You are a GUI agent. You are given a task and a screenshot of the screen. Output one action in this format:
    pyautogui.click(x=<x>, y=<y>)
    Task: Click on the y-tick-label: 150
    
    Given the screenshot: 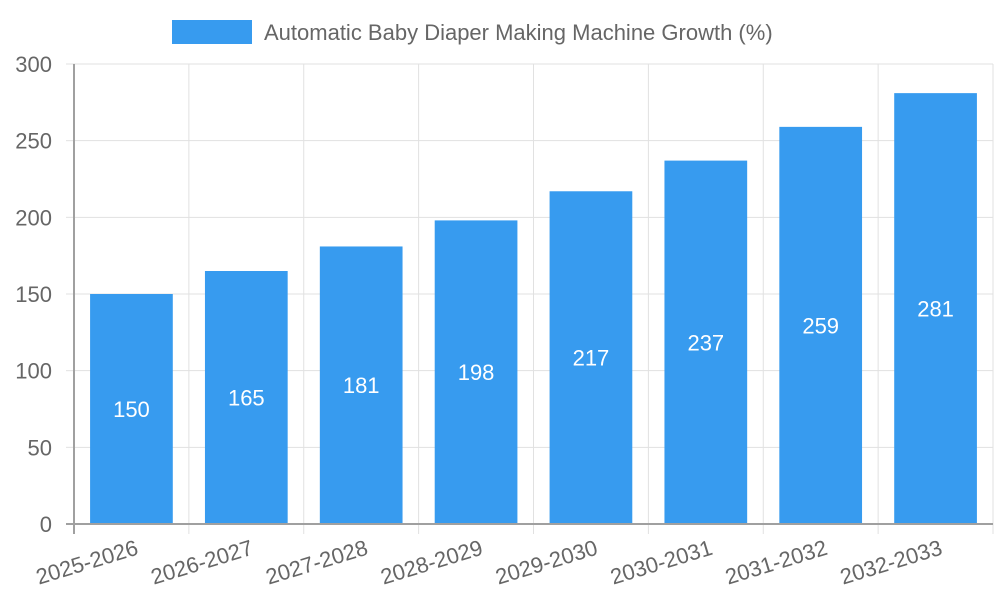 What is the action you would take?
    pyautogui.click(x=33, y=294)
    